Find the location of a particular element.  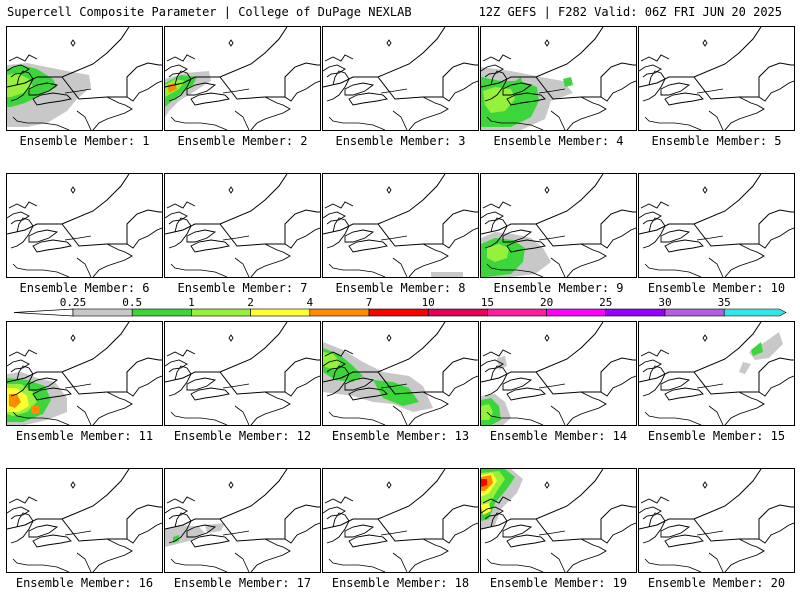

legend-tick-label: 25 is located at coordinates (606, 302).